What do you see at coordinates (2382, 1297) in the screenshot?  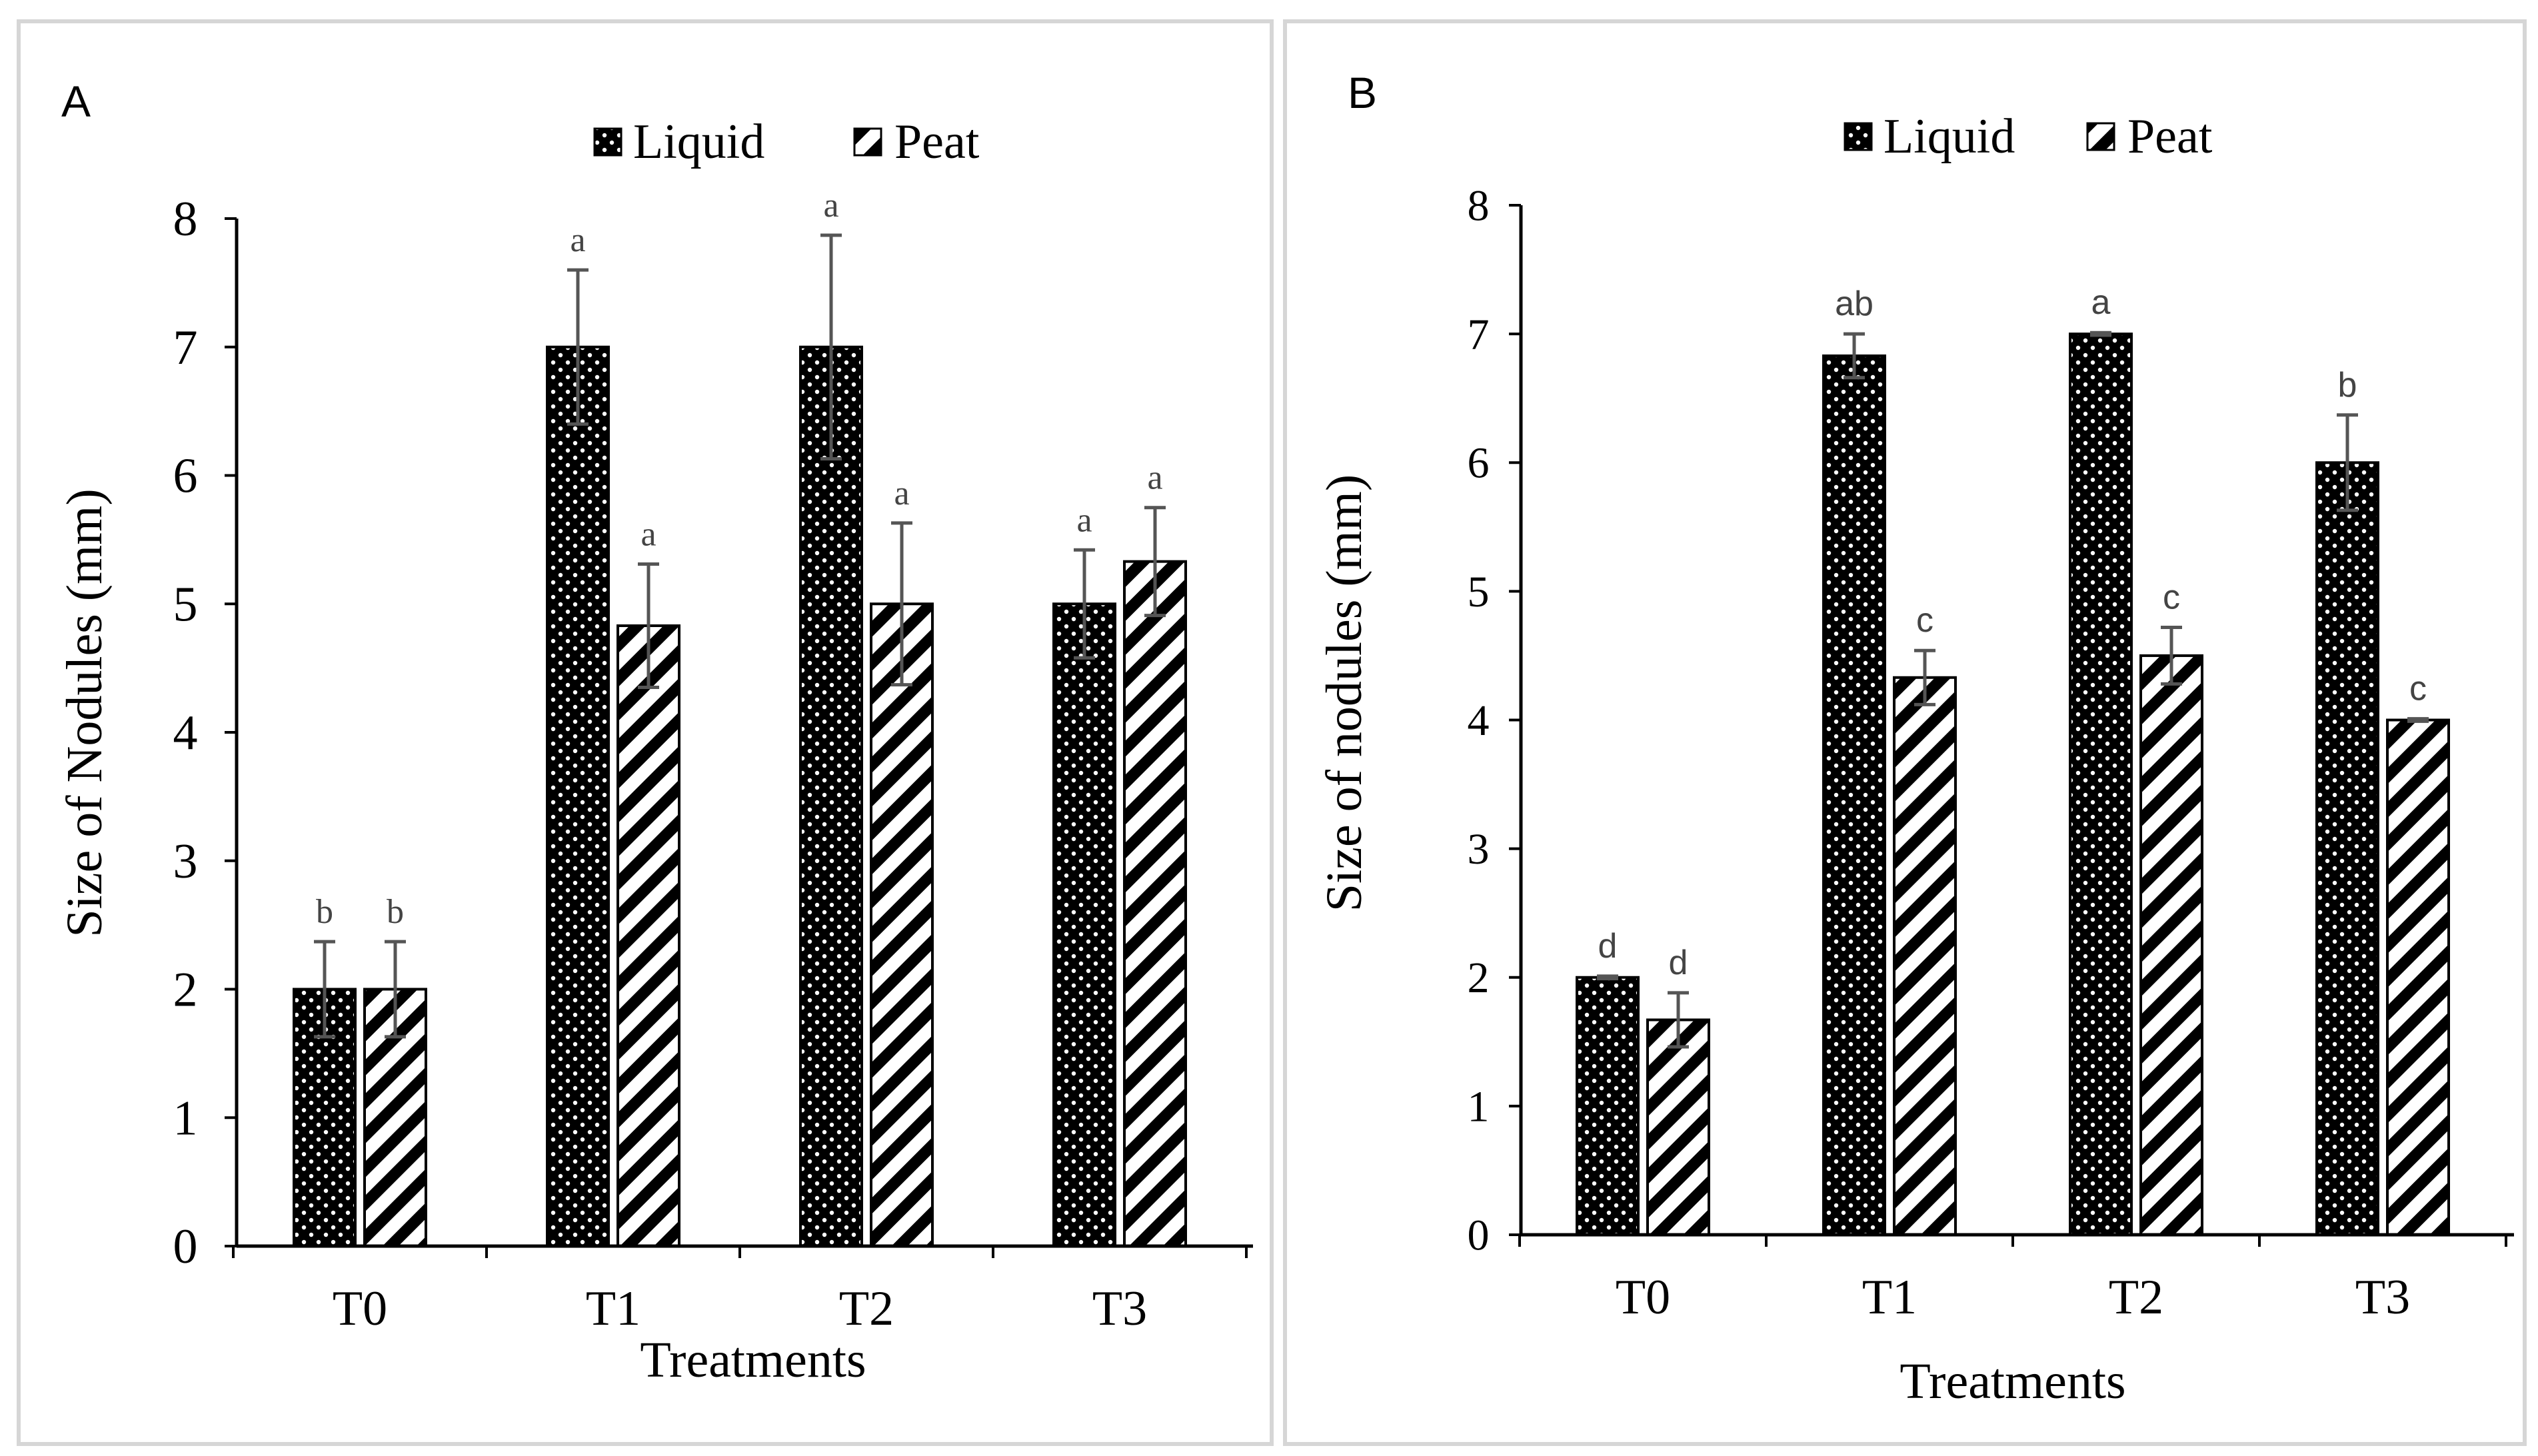 I see `x-tick-label-b-t3: T3` at bounding box center [2382, 1297].